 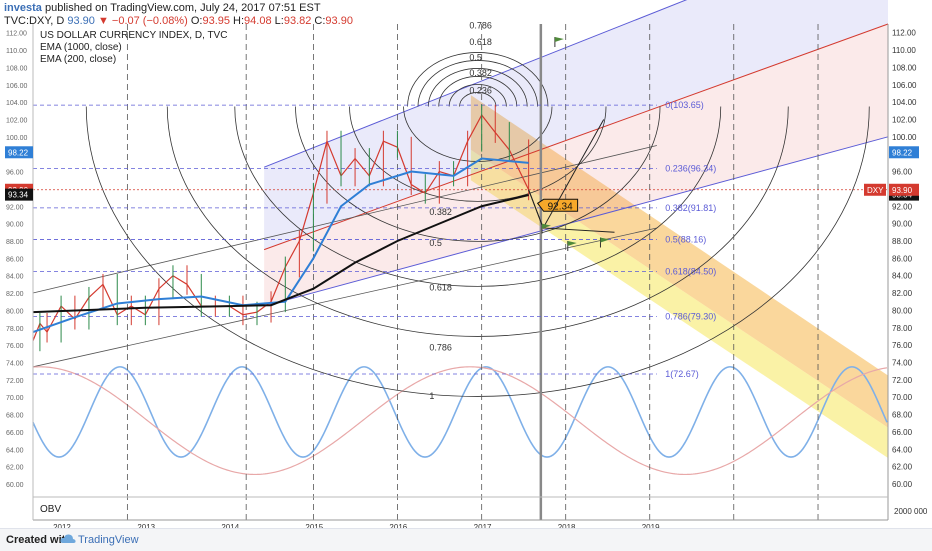 I want to click on ohlc-o: 93.95, so click(x=216, y=21).